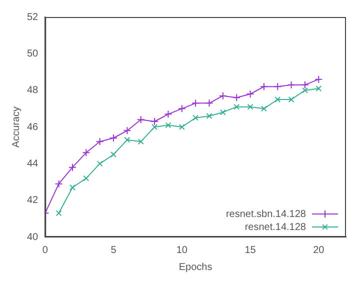 This screenshot has width=359, height=283. I want to click on y-tick-label: 50, so click(33, 54).